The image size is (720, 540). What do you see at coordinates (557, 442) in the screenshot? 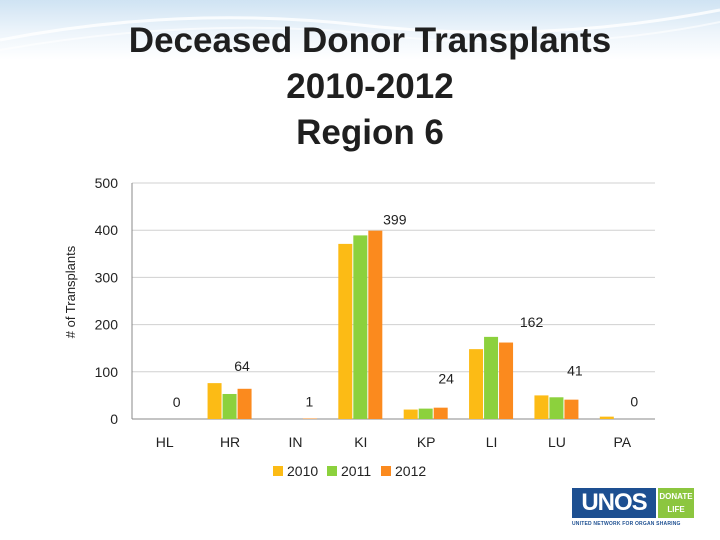
I see `x-tick-label: LU` at bounding box center [557, 442].